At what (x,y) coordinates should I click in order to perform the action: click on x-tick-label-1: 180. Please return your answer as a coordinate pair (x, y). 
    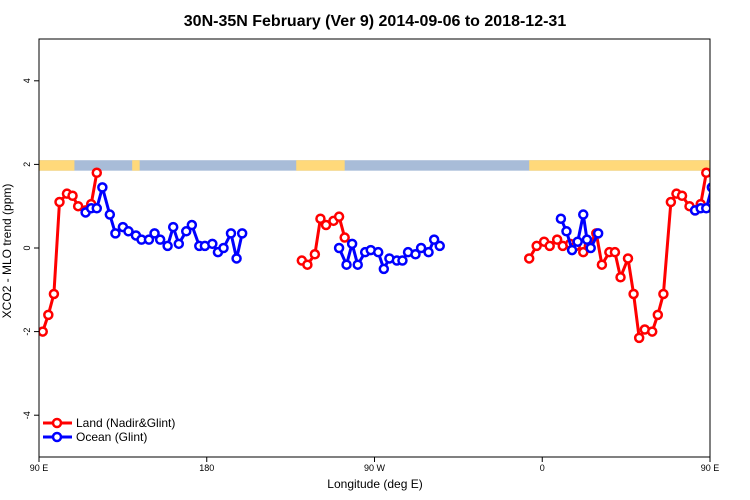
    Looking at the image, I should click on (206, 468).